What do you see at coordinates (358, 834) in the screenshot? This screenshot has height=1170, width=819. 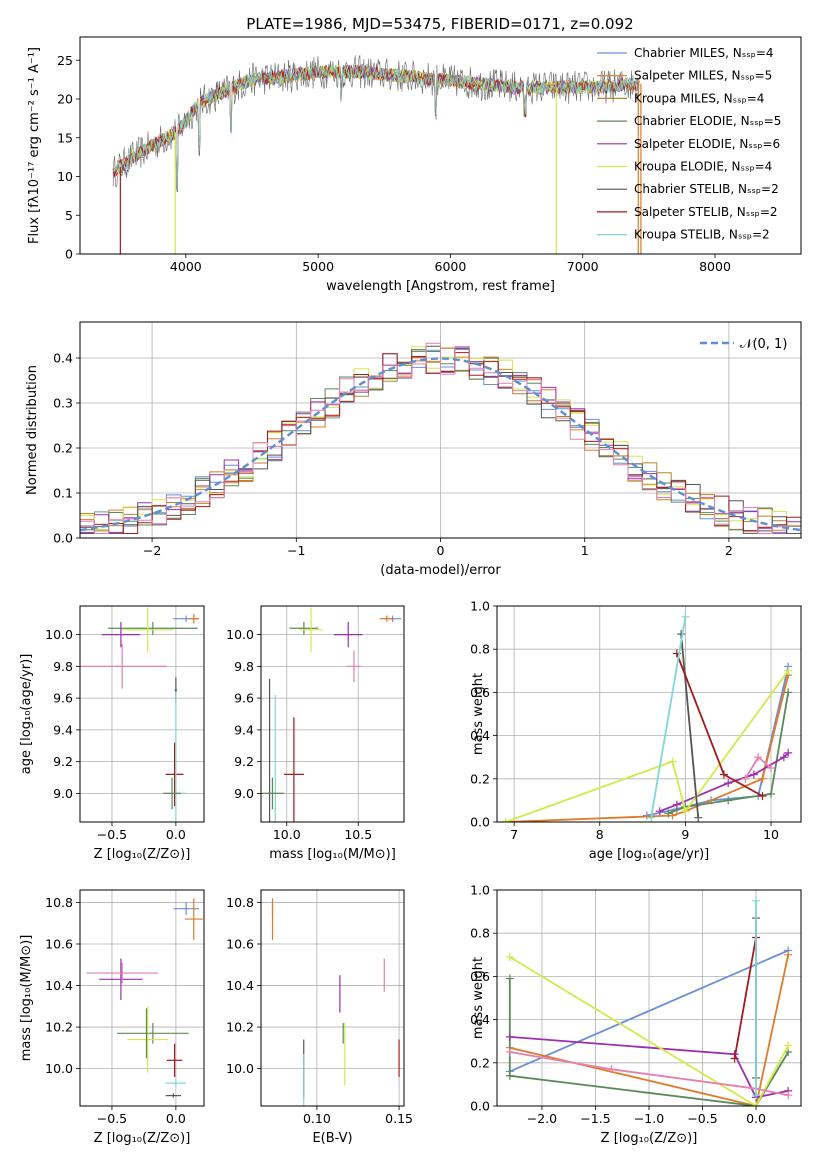 I see `x-tick-label: 10.5` at bounding box center [358, 834].